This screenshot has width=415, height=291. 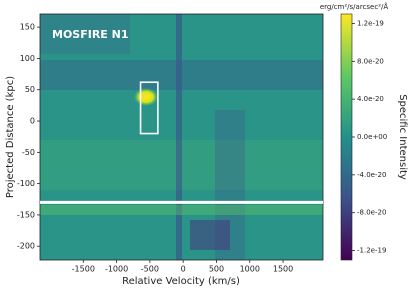 I want to click on colorbar-tick-label: 0.0e+00, so click(x=372, y=137).